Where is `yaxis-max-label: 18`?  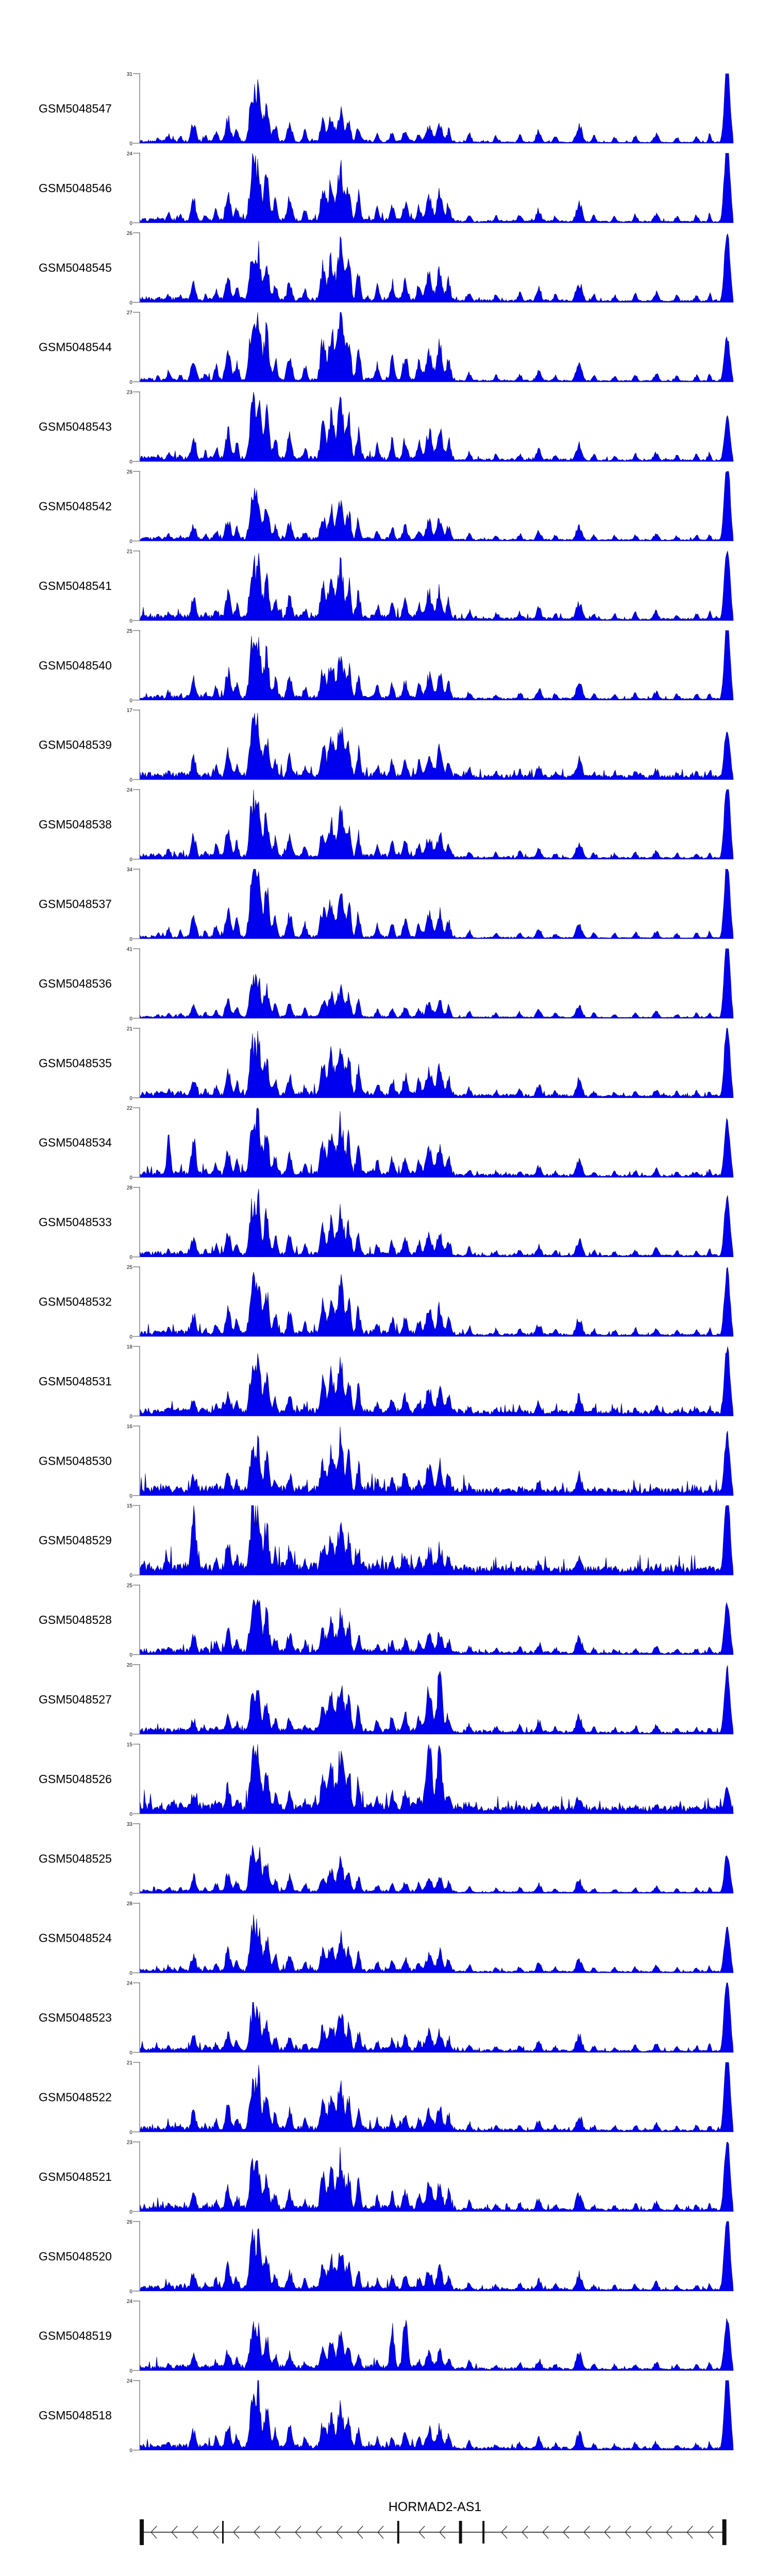
yaxis-max-label: 18 is located at coordinates (130, 1347).